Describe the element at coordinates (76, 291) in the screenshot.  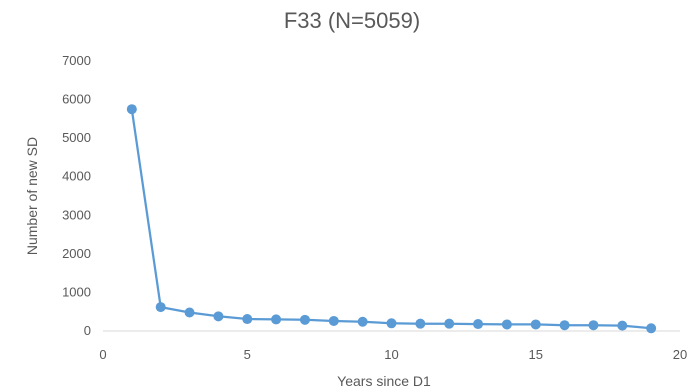
I see `y-tick-label: 1000` at that location.